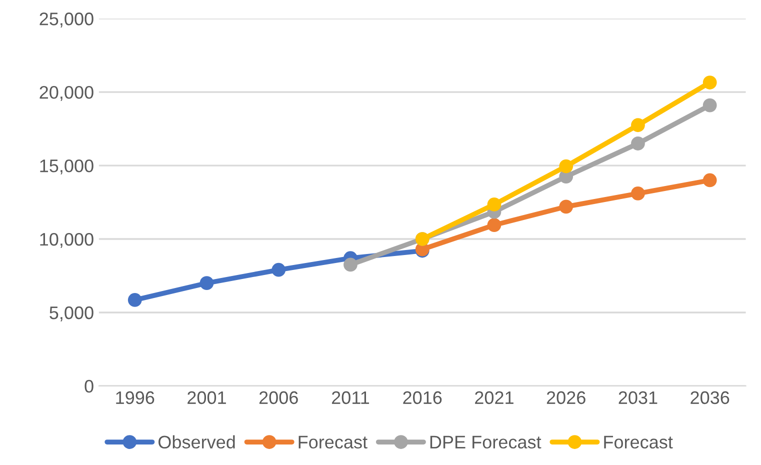 Image resolution: width=761 pixels, height=465 pixels. Describe the element at coordinates (494, 397) in the screenshot. I see `x-tick-label: 2021` at that location.